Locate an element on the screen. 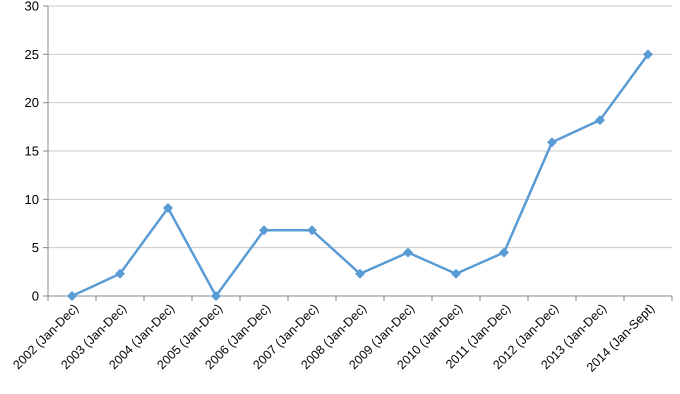  y-tick-label: 5 is located at coordinates (35, 248).